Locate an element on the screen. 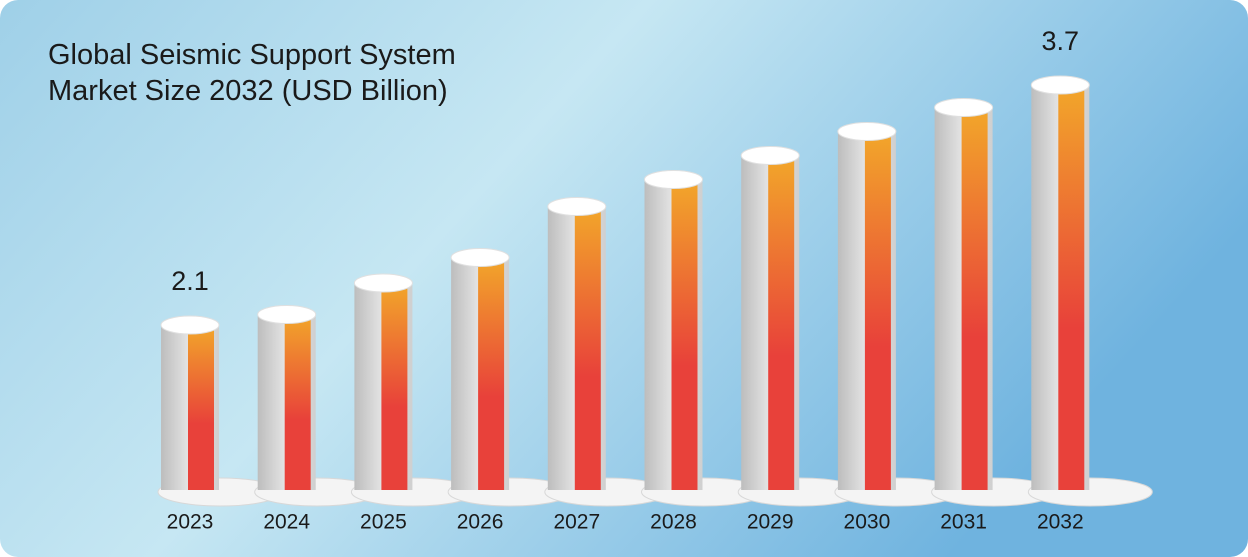 Image resolution: width=1248 pixels, height=557 pixels. x-tick-label: 2032 is located at coordinates (1060, 522).